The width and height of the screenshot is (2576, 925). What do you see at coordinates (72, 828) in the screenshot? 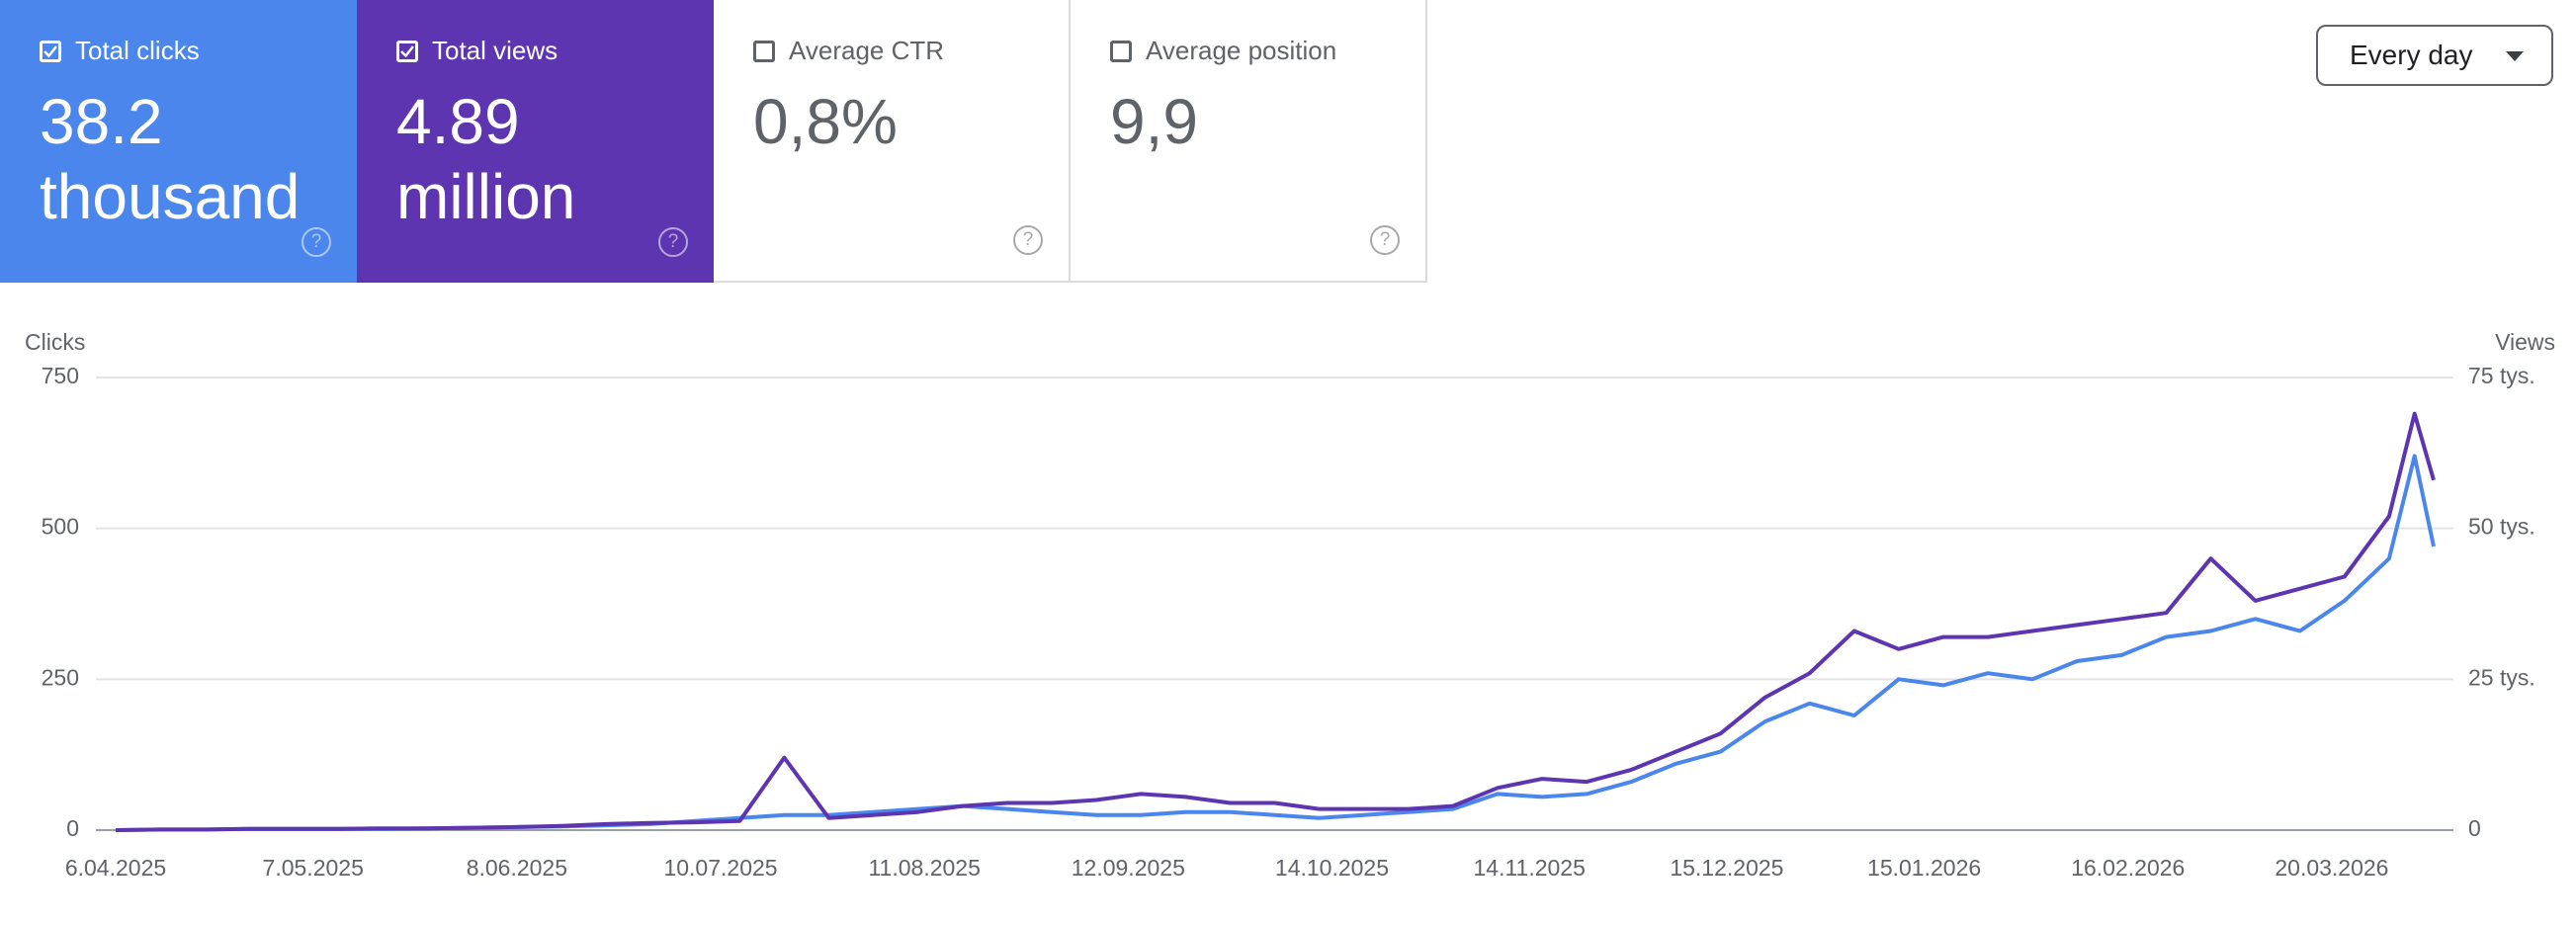
I see `y-tick-label: 0` at bounding box center [72, 828].